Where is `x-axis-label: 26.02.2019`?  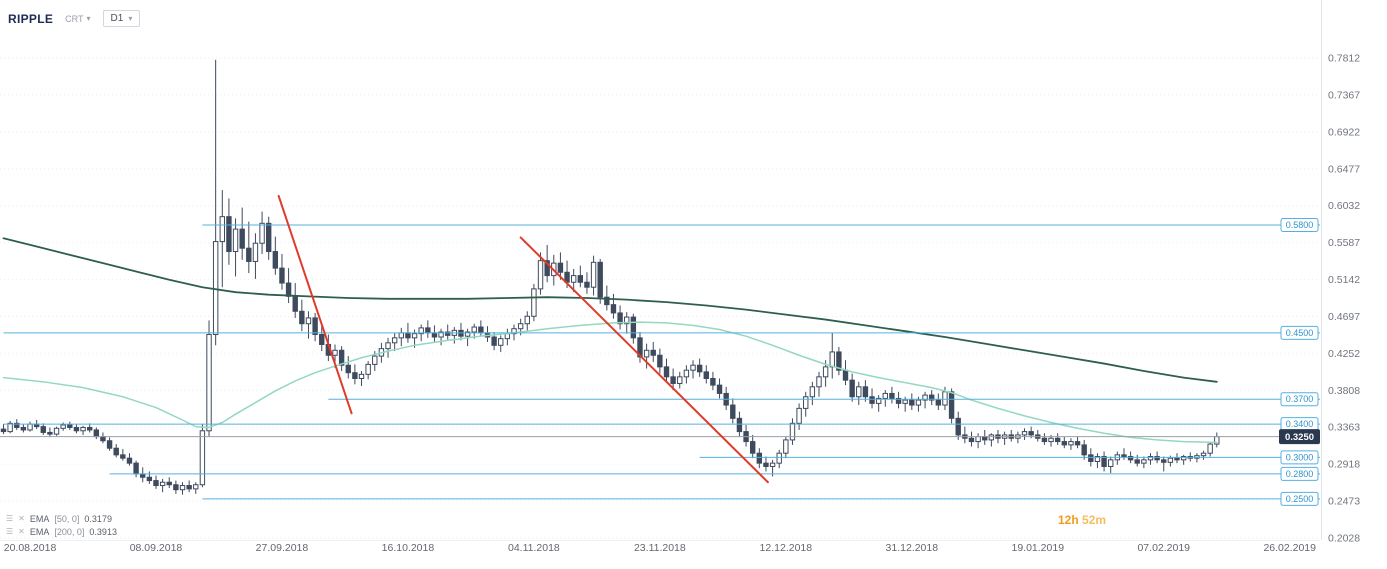
x-axis-label: 26.02.2019 is located at coordinates (1289, 548).